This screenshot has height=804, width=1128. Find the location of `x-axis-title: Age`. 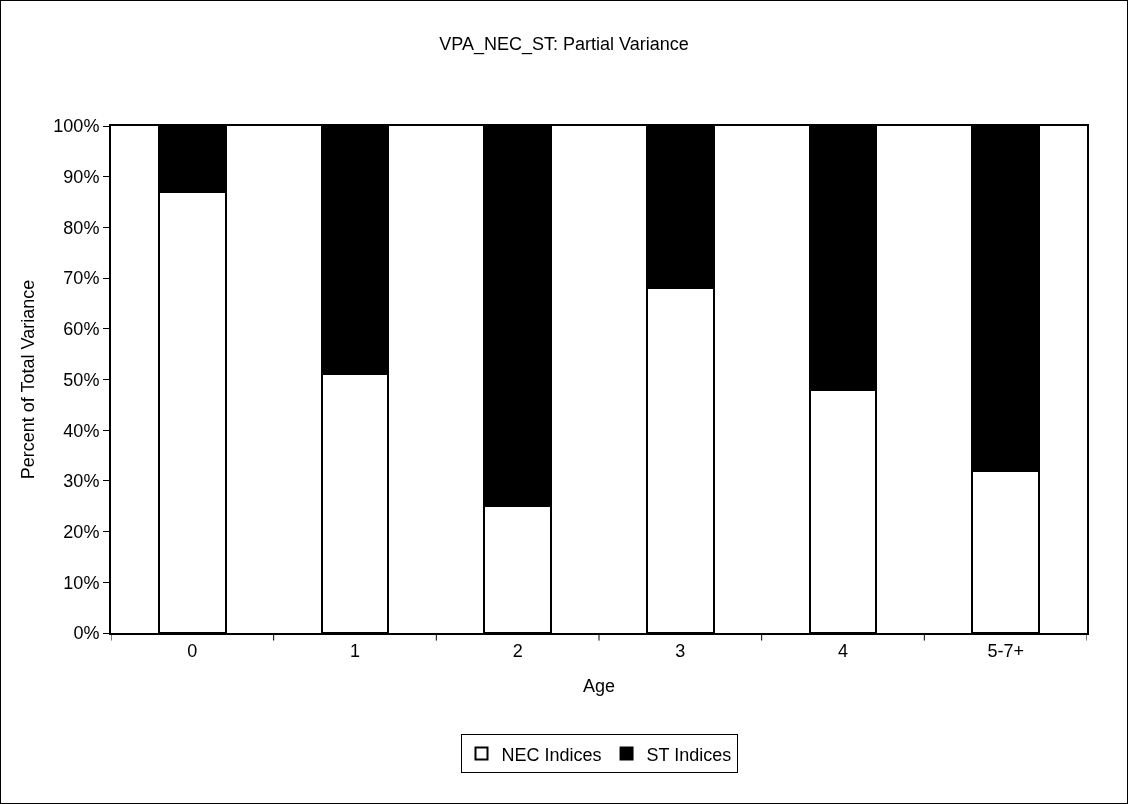

x-axis-title: Age is located at coordinates (599, 686).